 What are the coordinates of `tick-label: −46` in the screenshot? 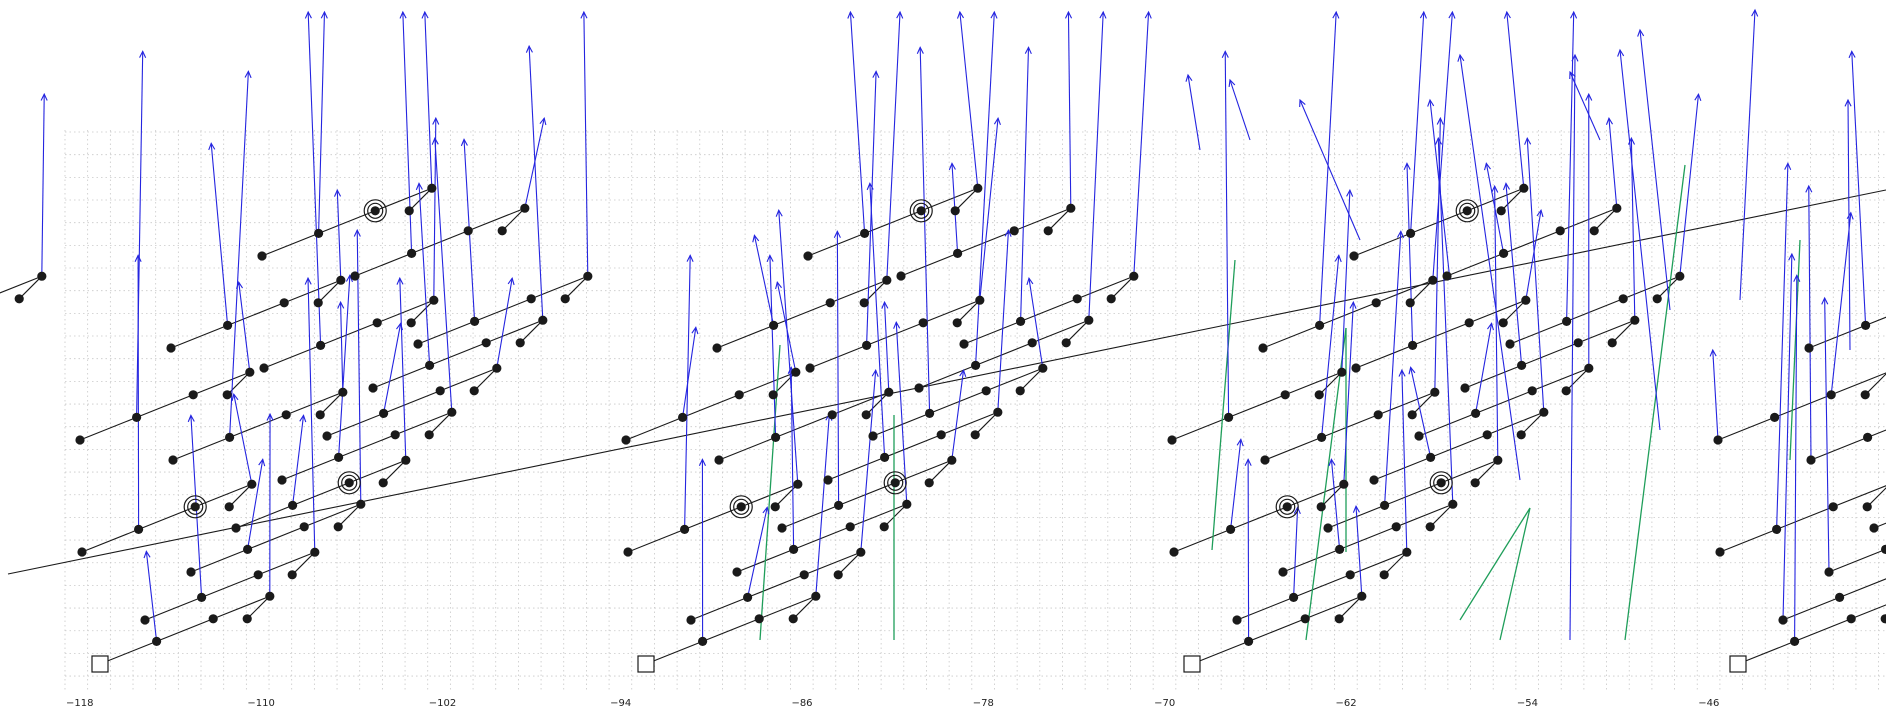 It's located at (1708, 703).